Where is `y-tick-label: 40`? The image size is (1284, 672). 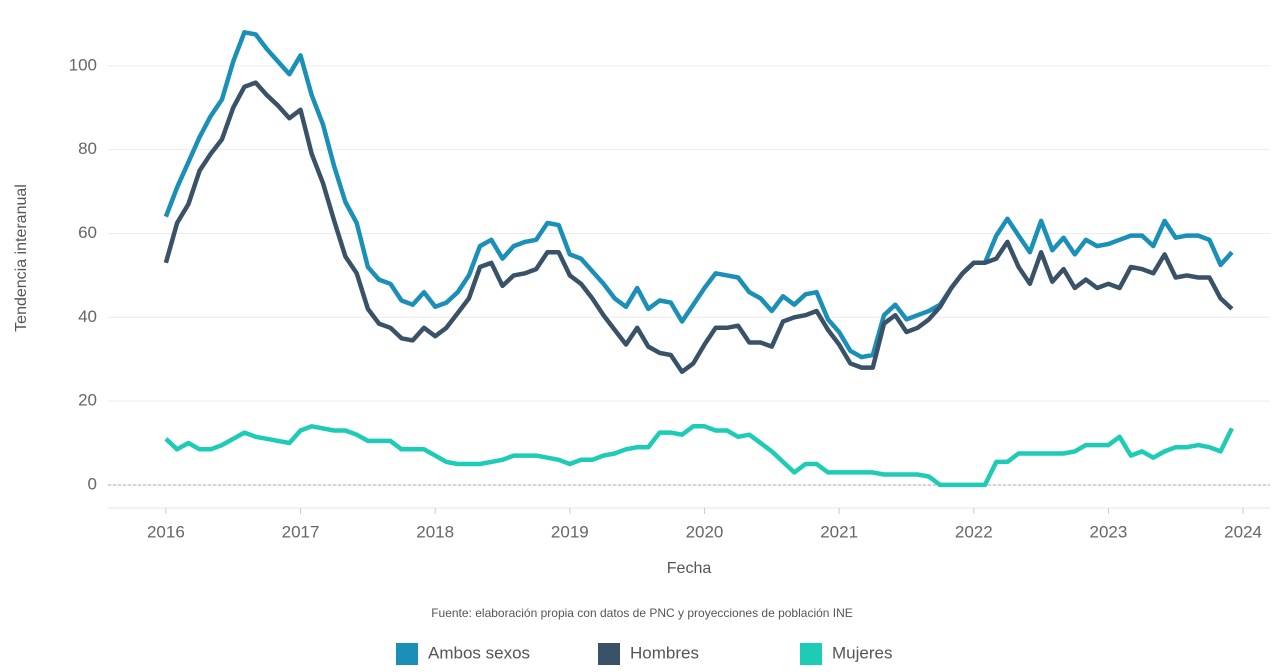 y-tick-label: 40 is located at coordinates (87, 316).